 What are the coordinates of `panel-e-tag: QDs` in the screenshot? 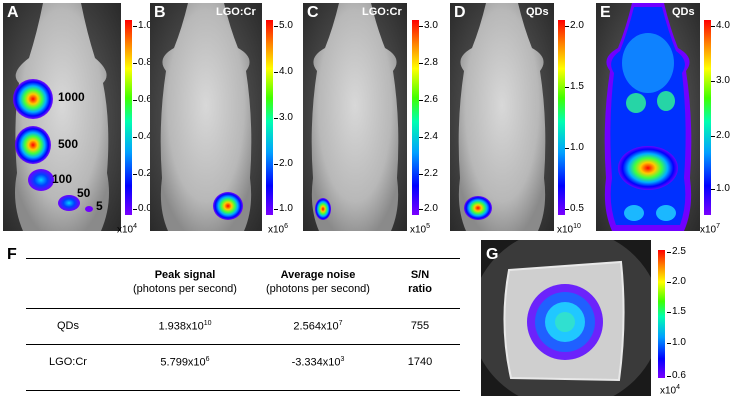 It's located at (683, 12).